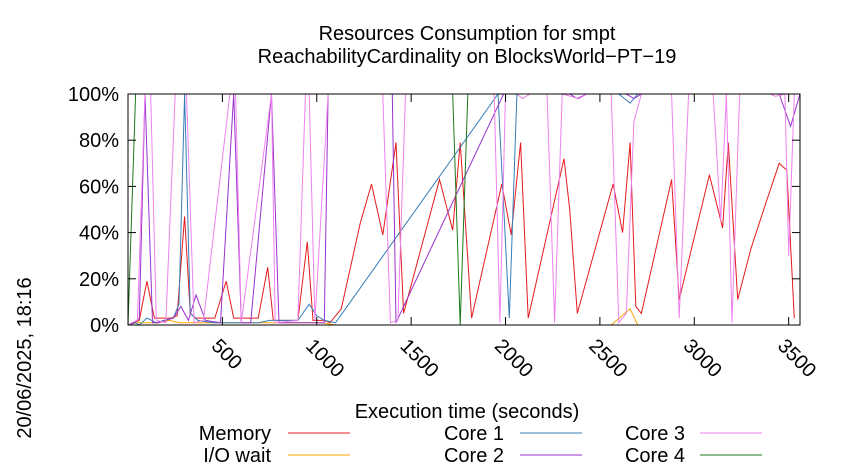  Describe the element at coordinates (467, 412) in the screenshot. I see `x-axis-label: Execution time (seconds)` at that location.